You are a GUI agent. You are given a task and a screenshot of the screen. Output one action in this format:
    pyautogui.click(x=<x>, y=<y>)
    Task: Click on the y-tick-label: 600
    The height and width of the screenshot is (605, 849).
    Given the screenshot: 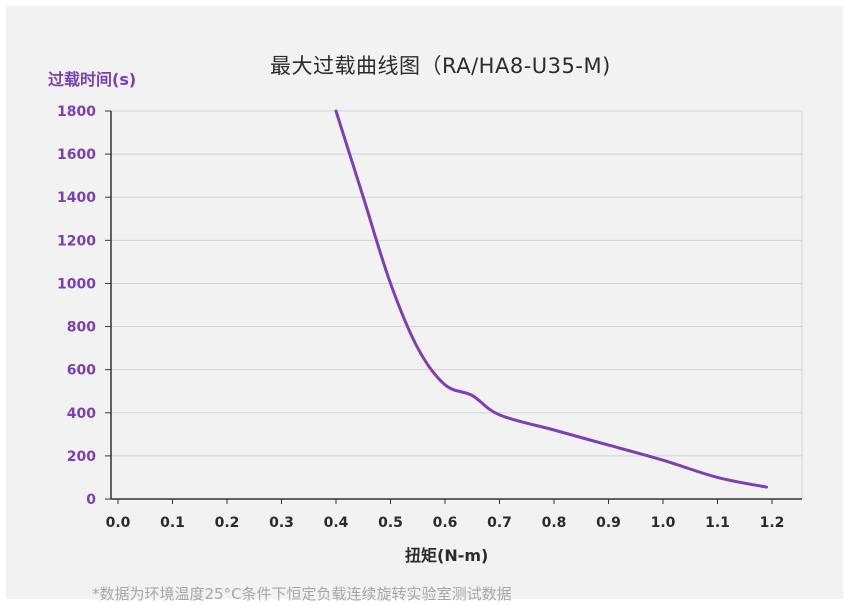 What is the action you would take?
    pyautogui.click(x=81, y=371)
    